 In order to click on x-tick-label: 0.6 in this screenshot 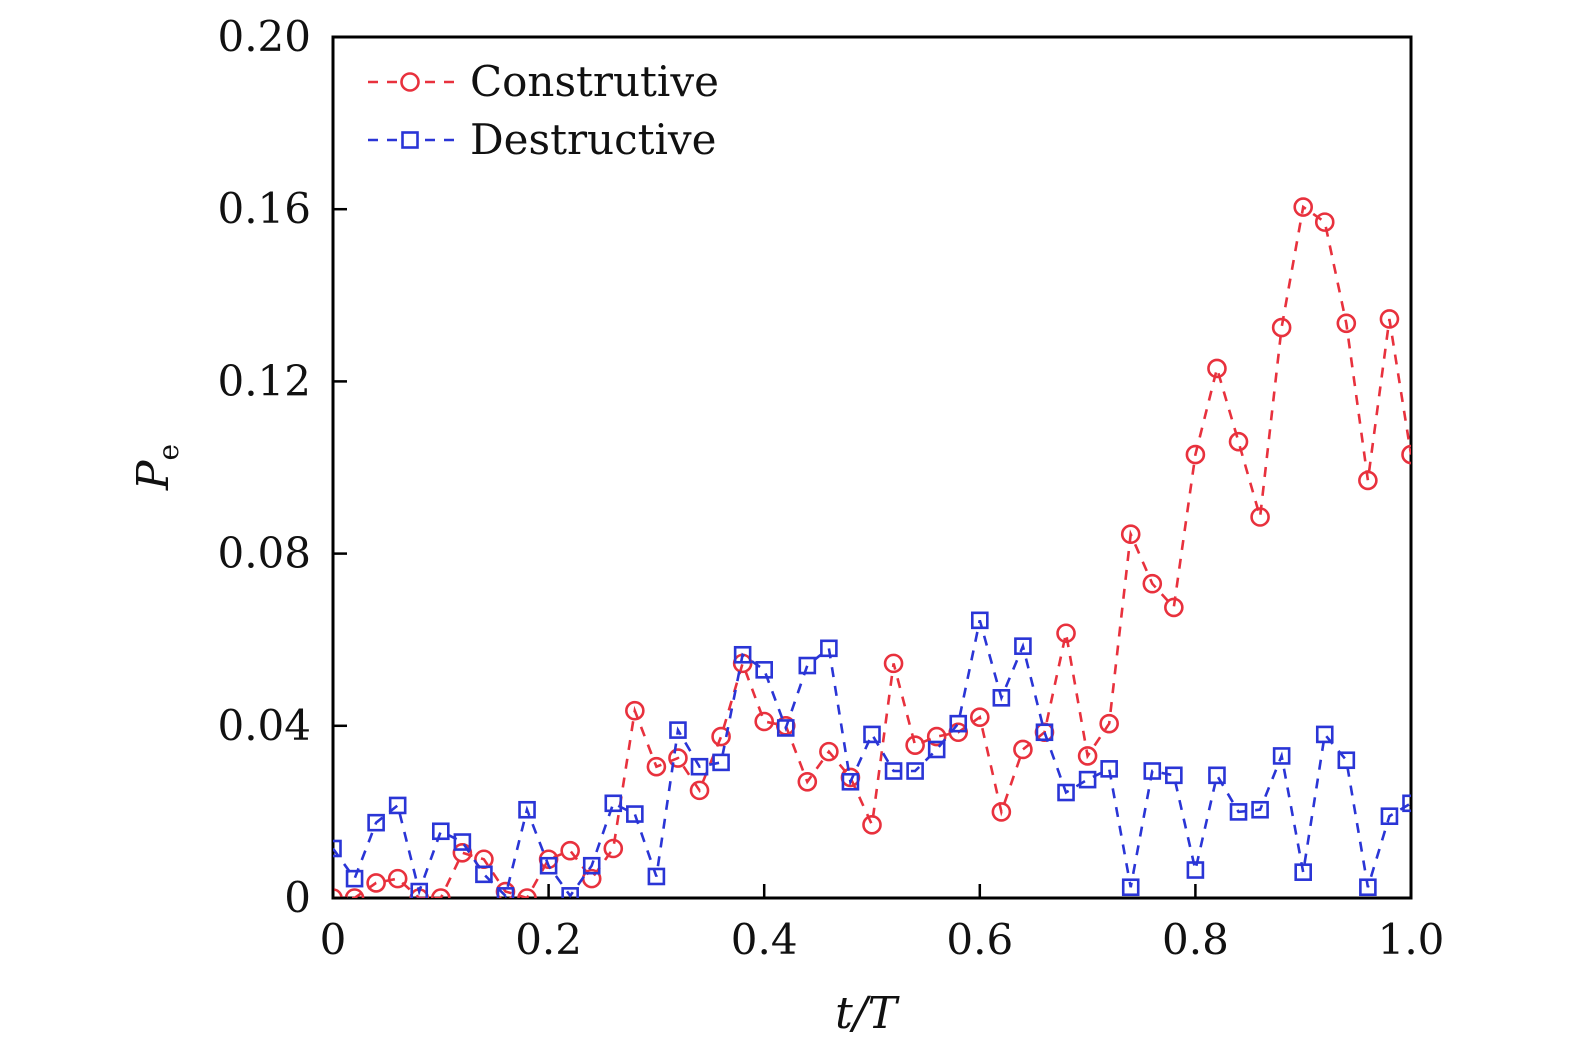, I will do `click(979, 939)`.